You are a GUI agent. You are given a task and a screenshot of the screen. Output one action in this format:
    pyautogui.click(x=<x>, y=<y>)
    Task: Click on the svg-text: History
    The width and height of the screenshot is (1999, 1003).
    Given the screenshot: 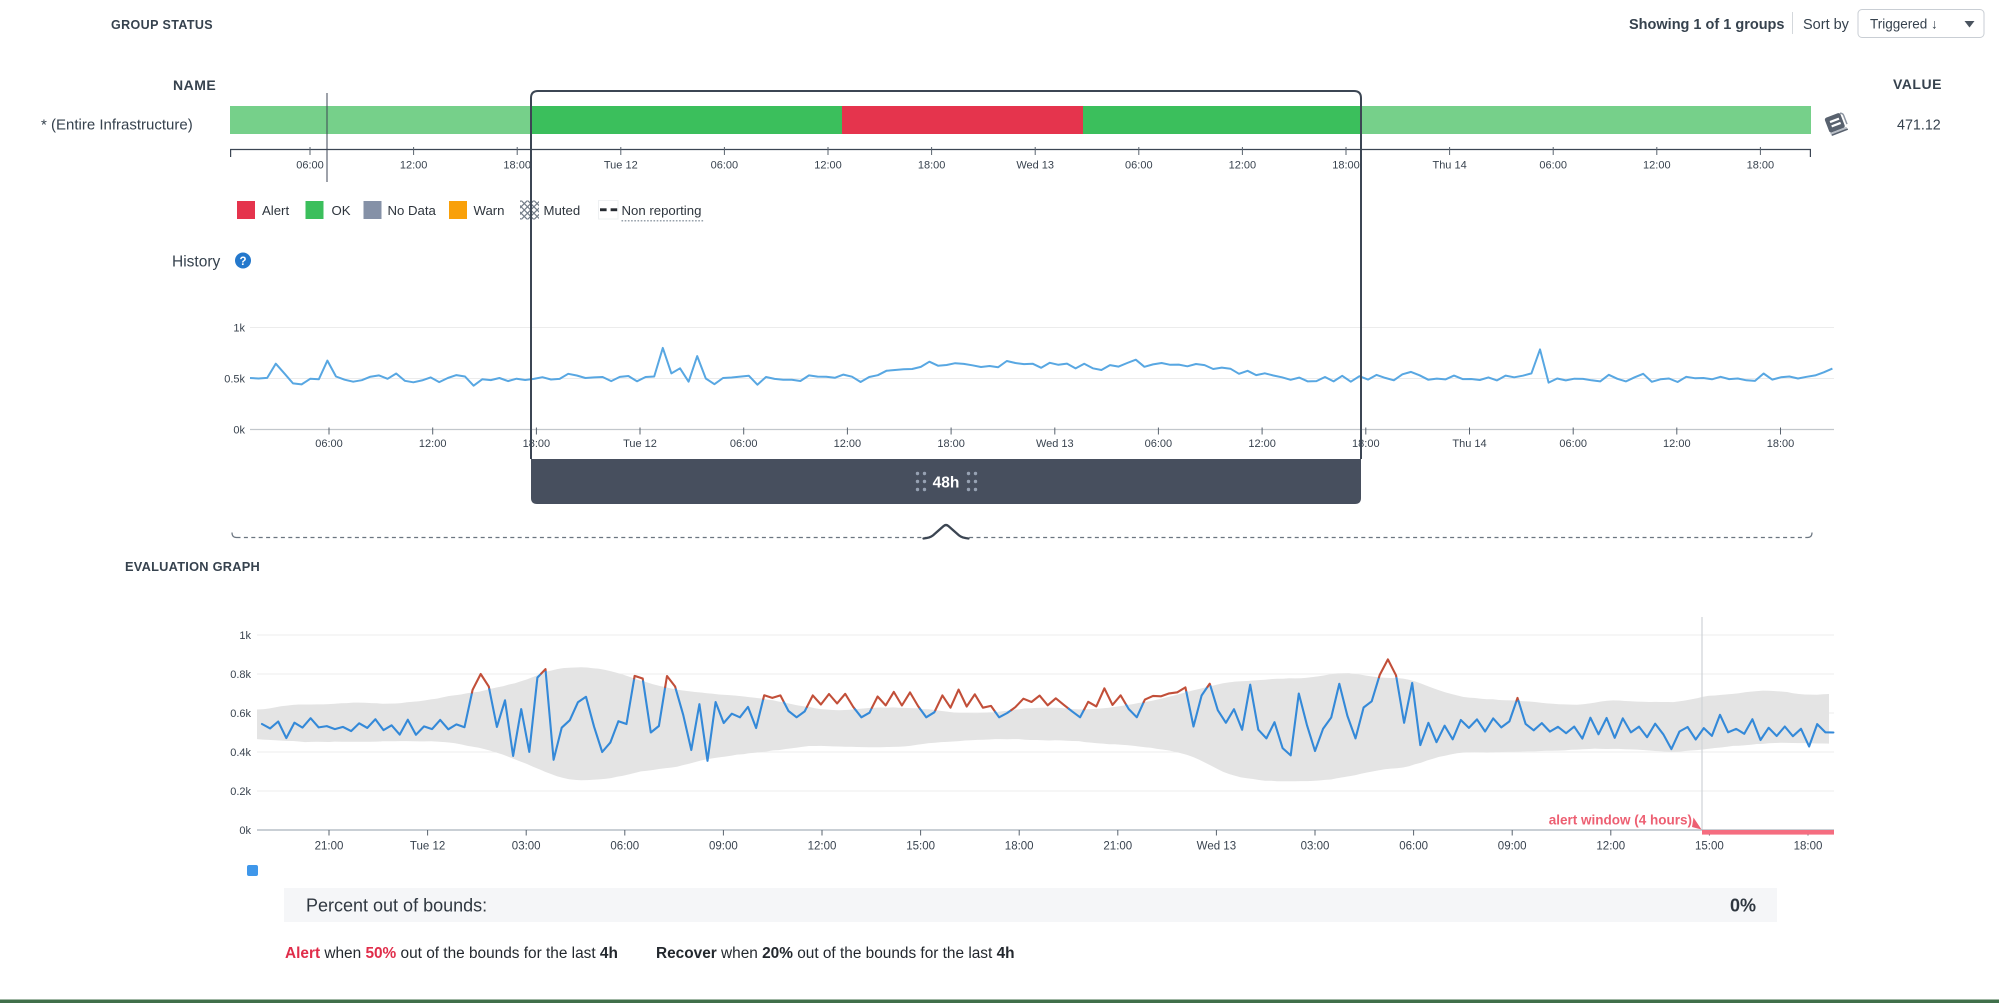 What is the action you would take?
    pyautogui.click(x=196, y=262)
    